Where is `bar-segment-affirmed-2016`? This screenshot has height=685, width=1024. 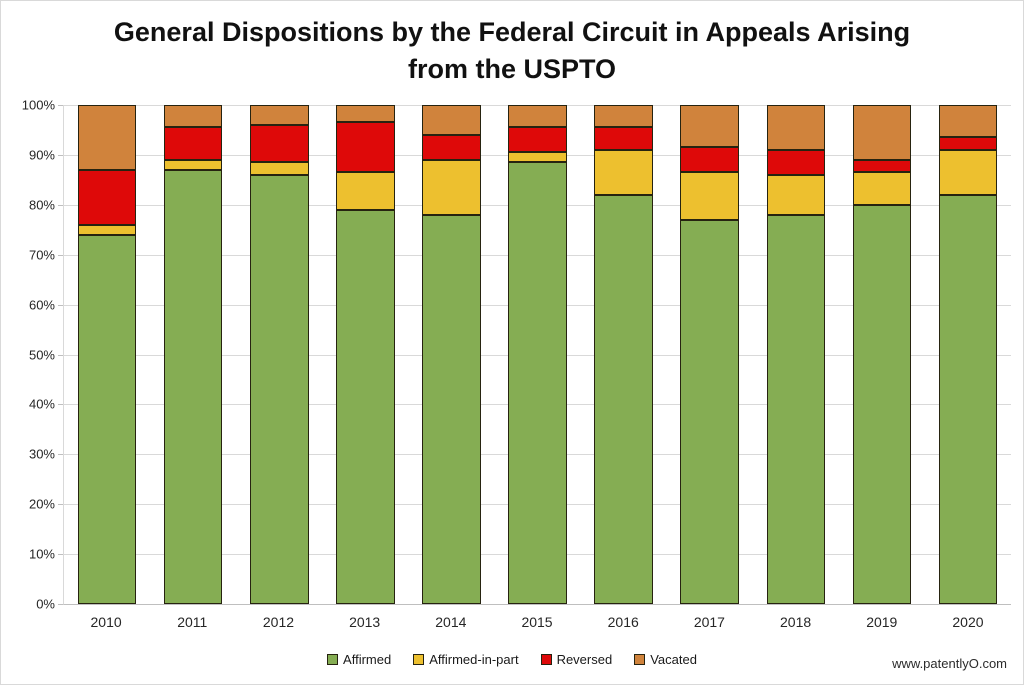
bar-segment-affirmed-2016 is located at coordinates (623, 399).